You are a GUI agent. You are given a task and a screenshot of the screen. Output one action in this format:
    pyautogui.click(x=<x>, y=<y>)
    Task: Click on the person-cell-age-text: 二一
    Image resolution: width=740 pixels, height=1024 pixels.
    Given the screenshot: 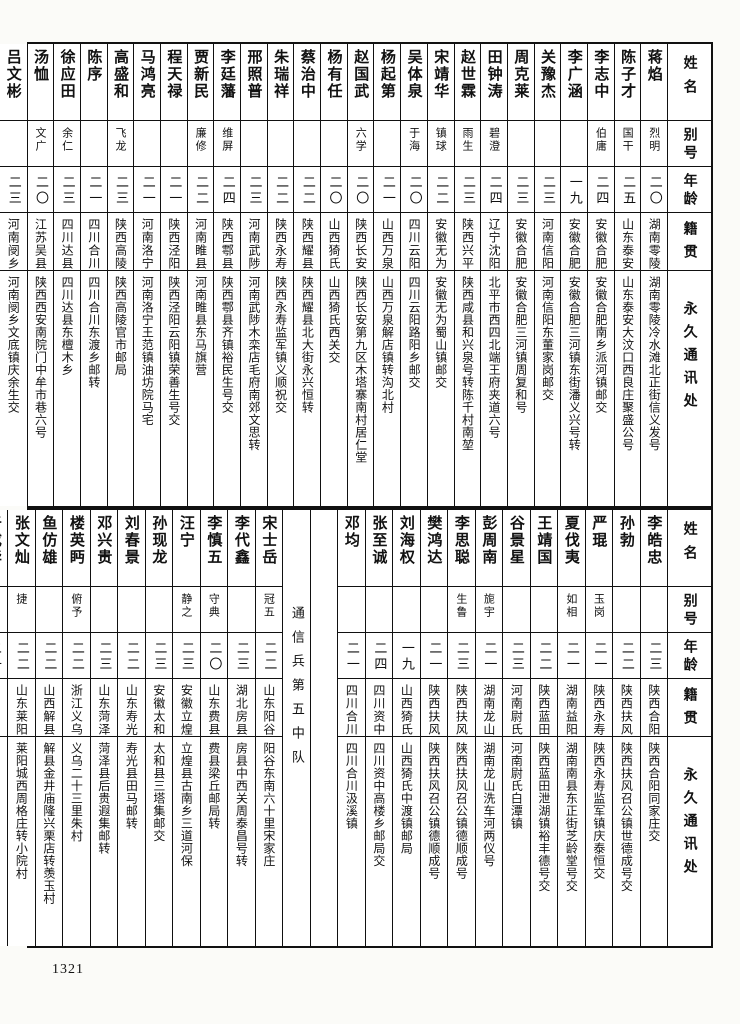 What is the action you would take?
    pyautogui.click(x=174, y=191)
    